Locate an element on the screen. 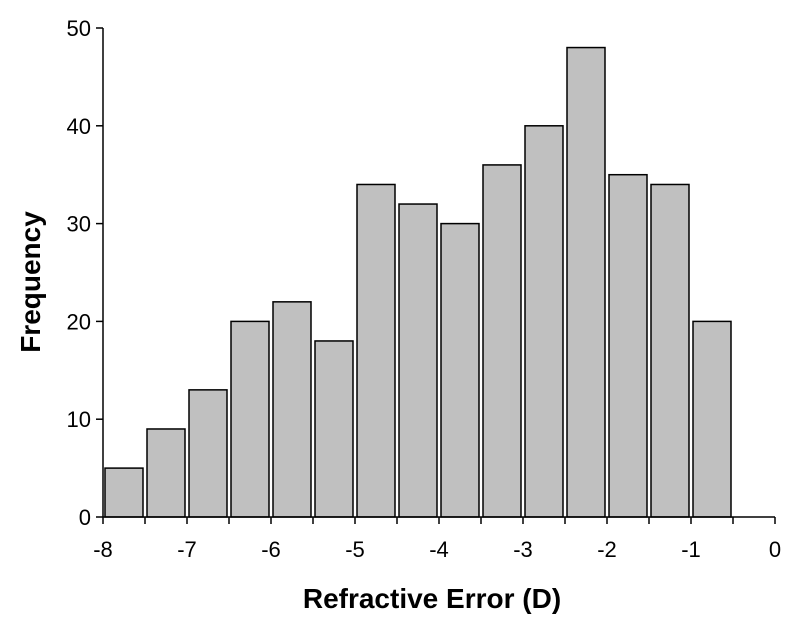  y-tick-label-0: 0 is located at coordinates (85, 517).